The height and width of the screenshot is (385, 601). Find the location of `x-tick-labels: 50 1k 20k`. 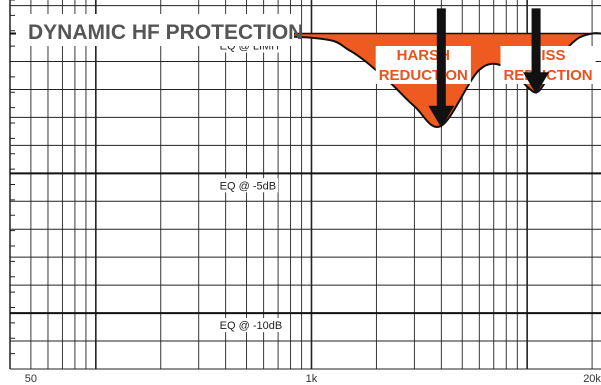

x-tick-labels: 50 1k 20k is located at coordinates (313, 379).